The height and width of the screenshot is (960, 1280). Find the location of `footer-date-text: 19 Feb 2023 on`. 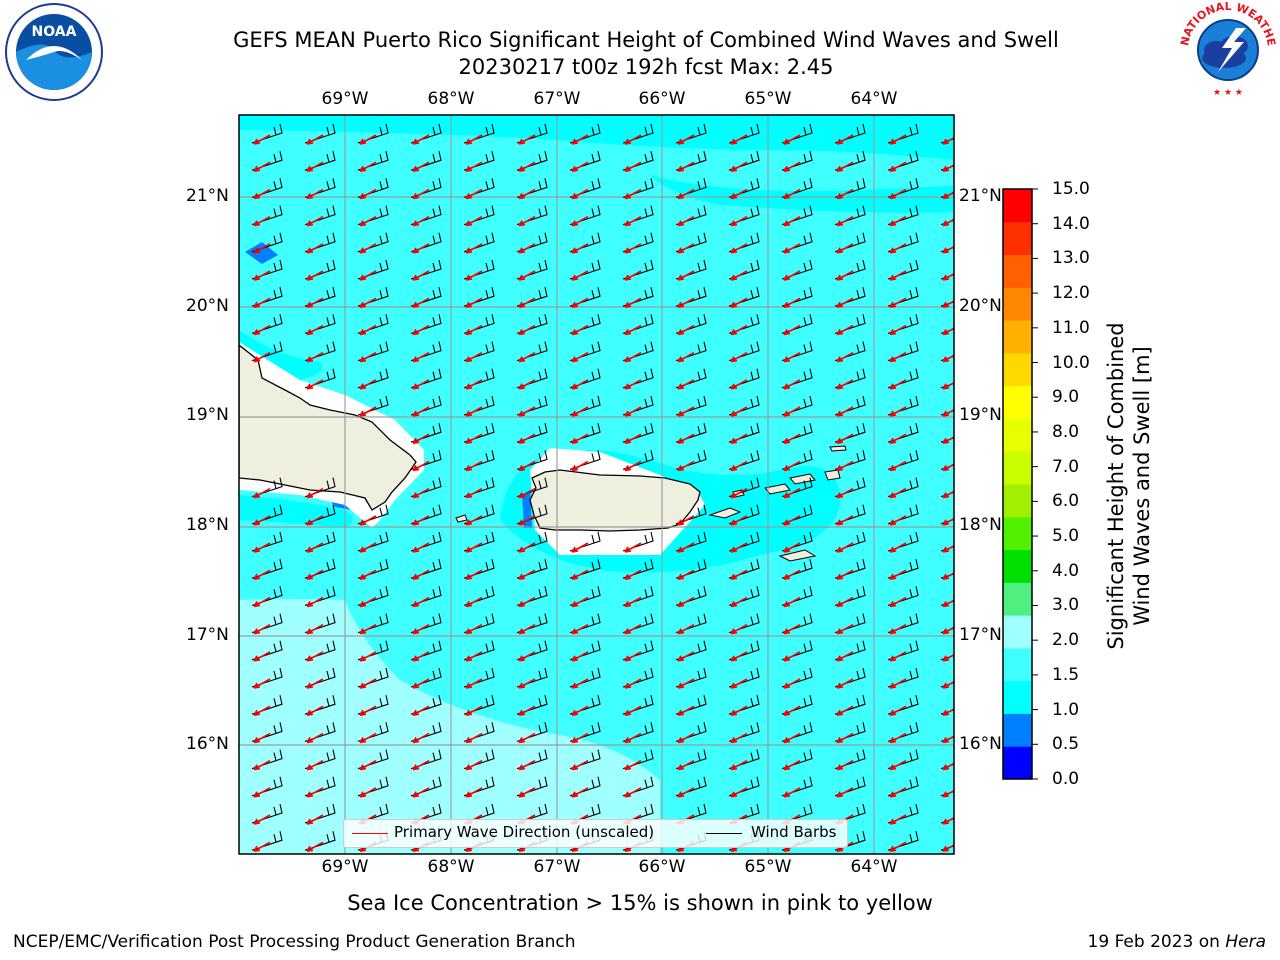

footer-date-text: 19 Feb 2023 on is located at coordinates (1156, 942).